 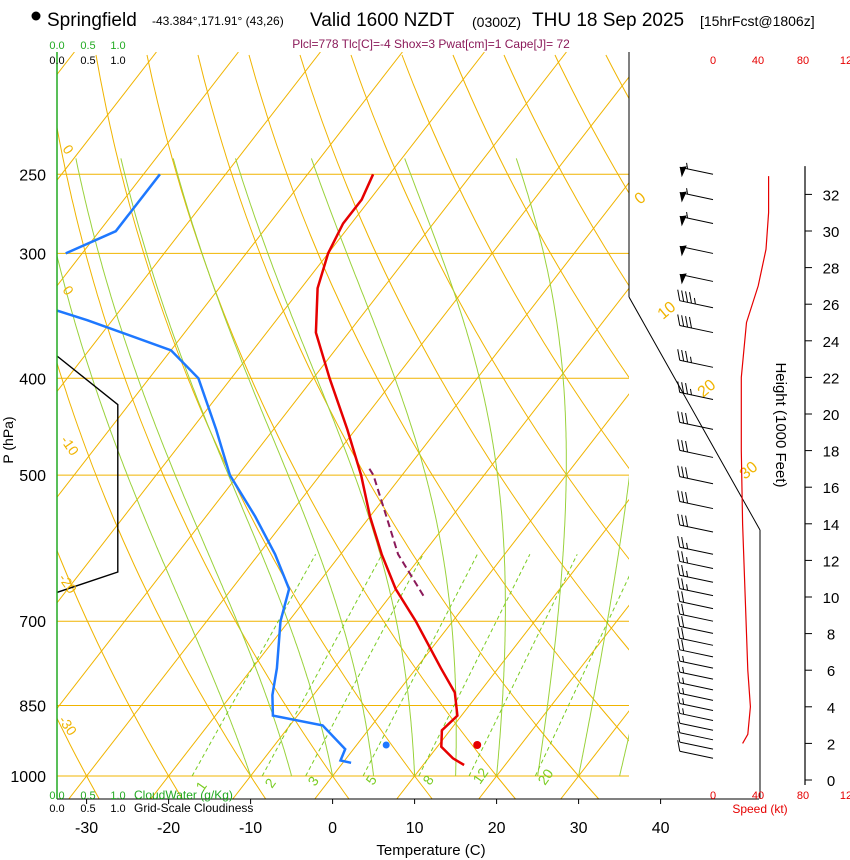 What do you see at coordinates (250, 828) in the screenshot?
I see `x-tick-label: -10` at bounding box center [250, 828].